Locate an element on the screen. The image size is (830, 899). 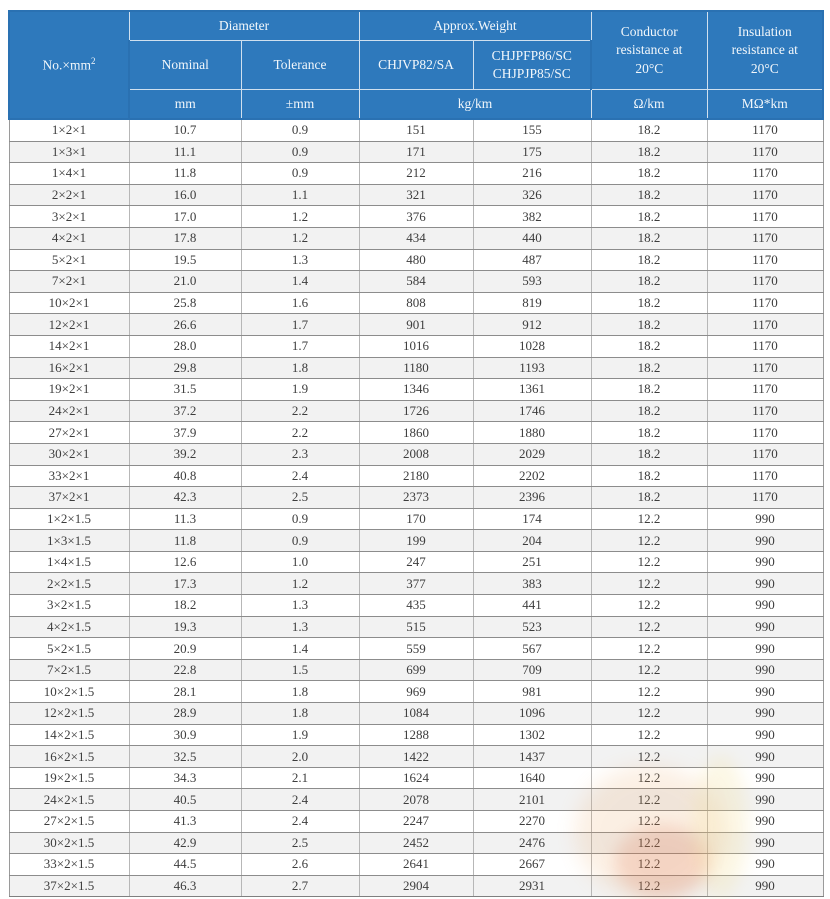
table-row: 33×2×1.5 44.5 2.6 2641 2667 12.2 990 is located at coordinates (416, 864).